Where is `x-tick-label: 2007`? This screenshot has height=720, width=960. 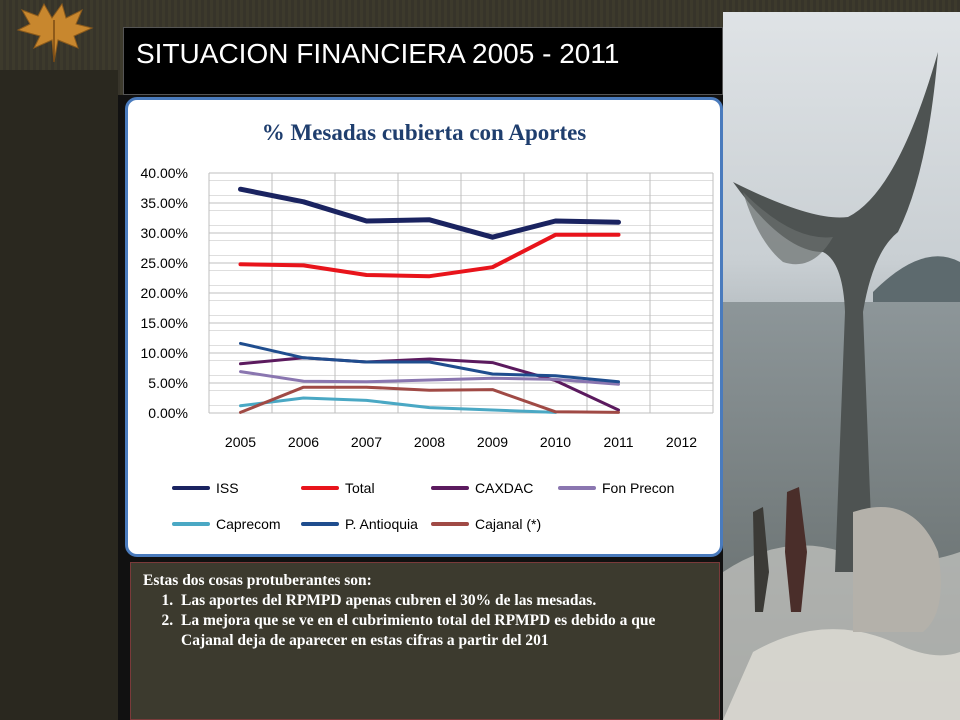
x-tick-label: 2007 is located at coordinates (366, 442).